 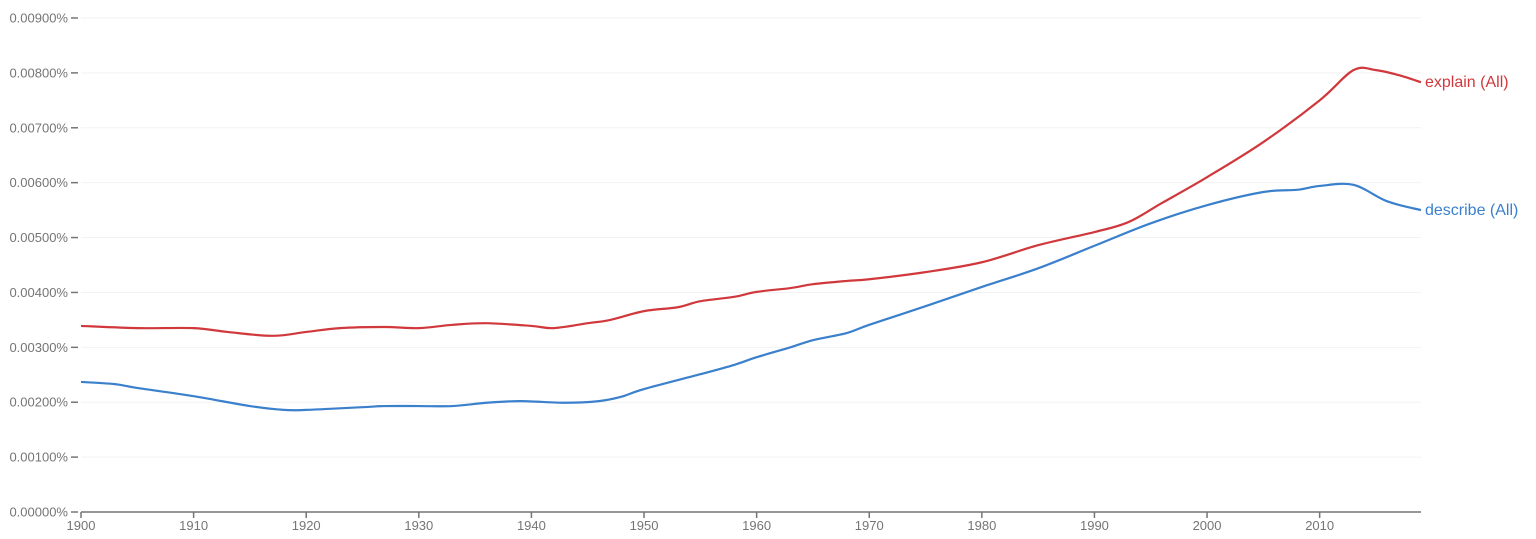 I want to click on y-tick-label: 0.00600%, so click(x=38, y=182).